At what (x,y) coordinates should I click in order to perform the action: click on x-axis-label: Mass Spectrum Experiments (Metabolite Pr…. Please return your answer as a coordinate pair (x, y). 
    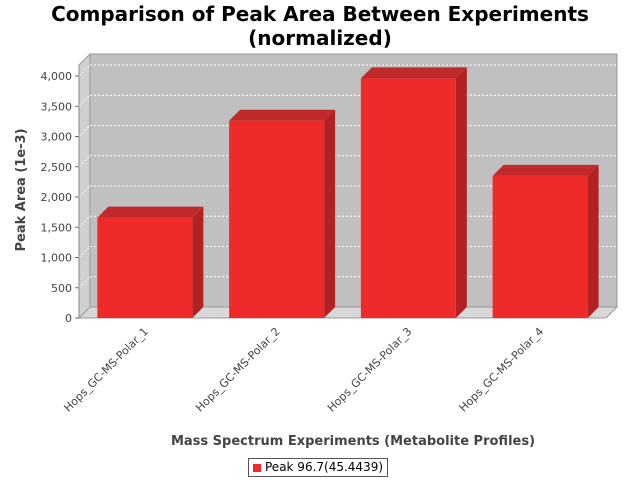
    Looking at the image, I should click on (353, 441).